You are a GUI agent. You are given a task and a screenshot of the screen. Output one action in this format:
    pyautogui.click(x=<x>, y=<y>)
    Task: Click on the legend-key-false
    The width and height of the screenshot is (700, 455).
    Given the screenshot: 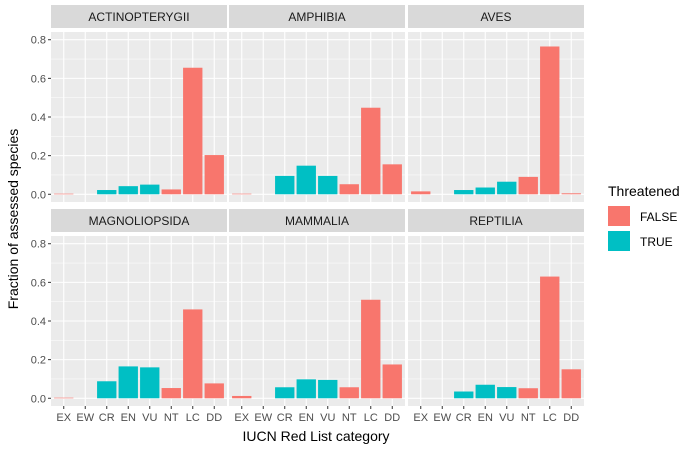 What is the action you would take?
    pyautogui.click(x=619, y=216)
    